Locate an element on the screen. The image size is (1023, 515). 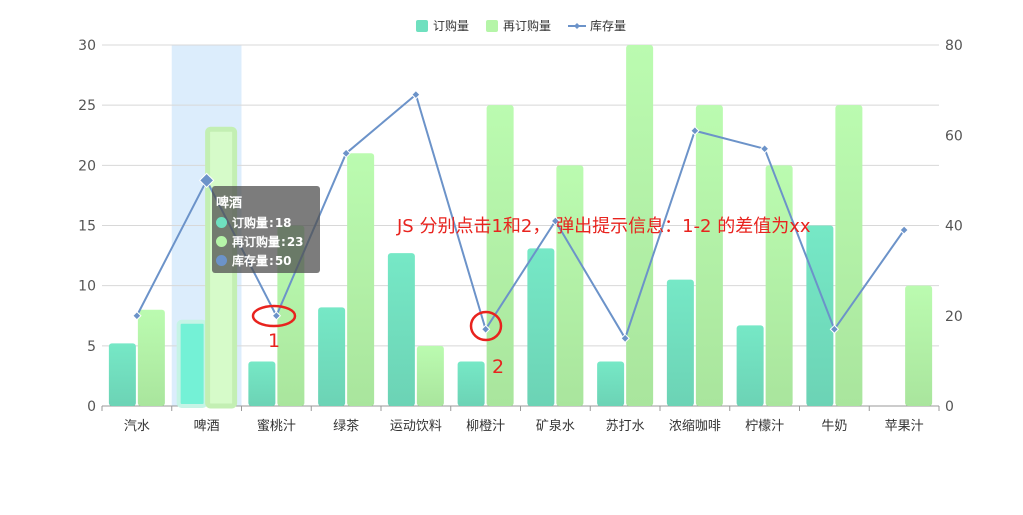
y-right-tick-label: 80 is located at coordinates (954, 46).